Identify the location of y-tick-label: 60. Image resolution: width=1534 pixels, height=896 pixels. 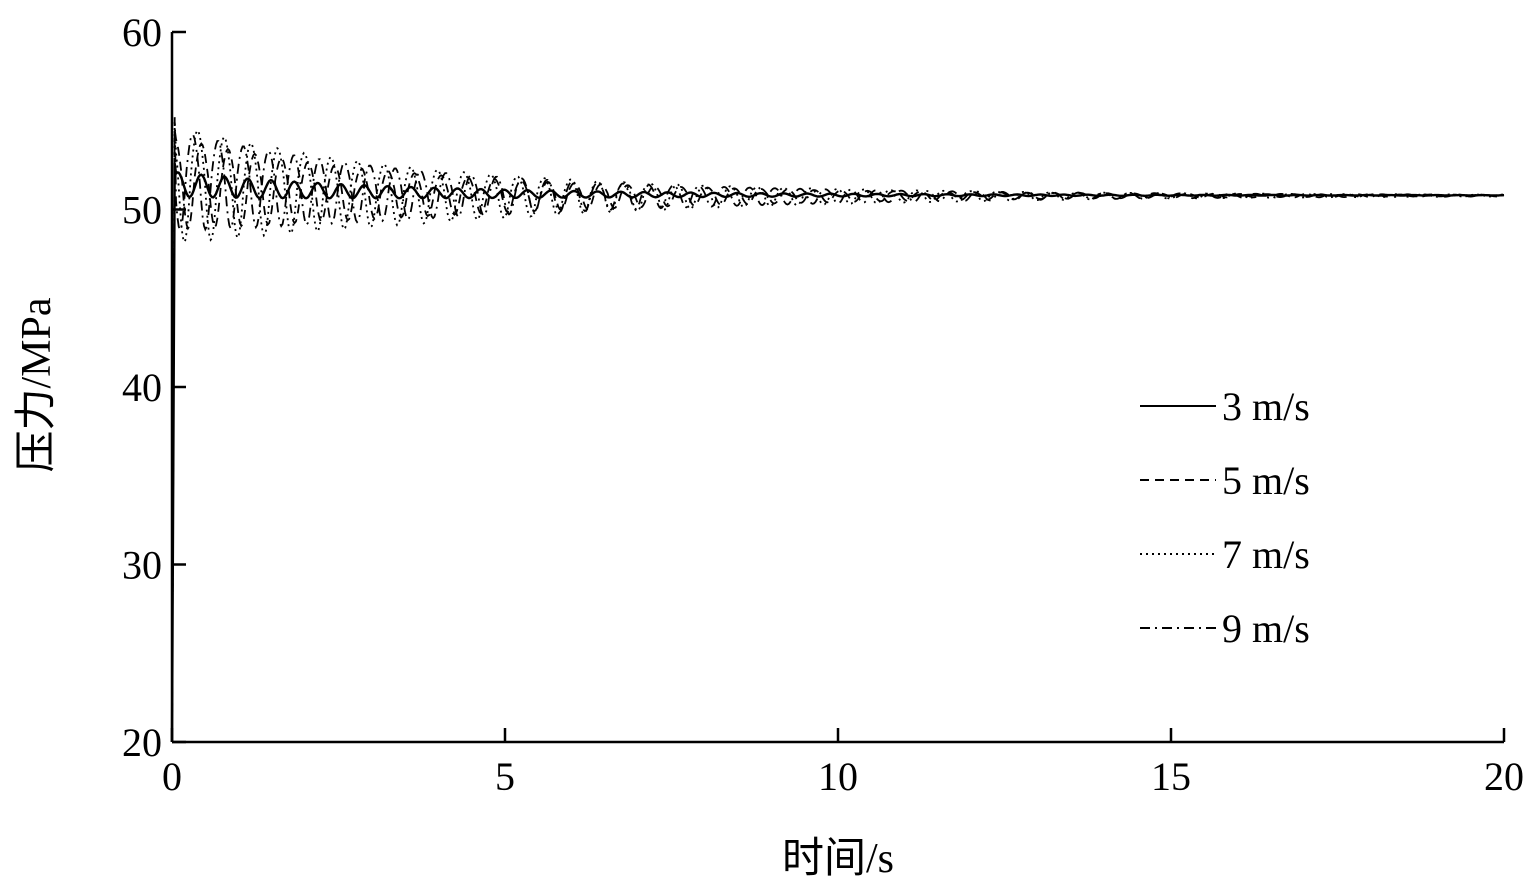
(142, 32).